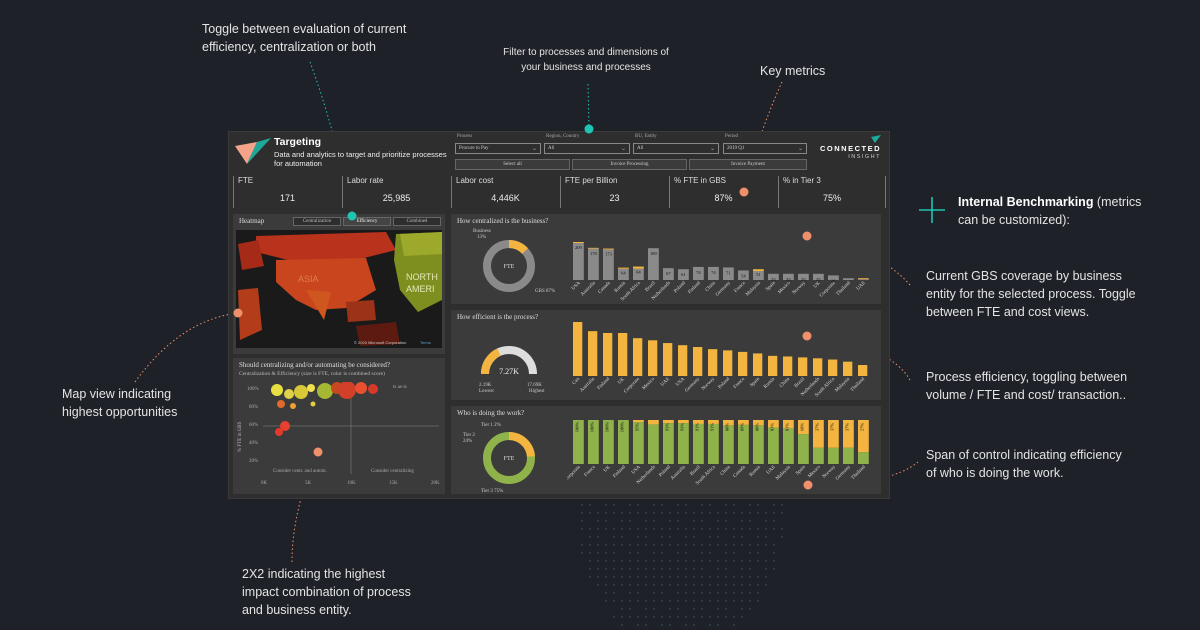 The width and height of the screenshot is (1200, 630). What do you see at coordinates (732, 136) in the screenshot?
I see `filter-label-period: Period` at bounding box center [732, 136].